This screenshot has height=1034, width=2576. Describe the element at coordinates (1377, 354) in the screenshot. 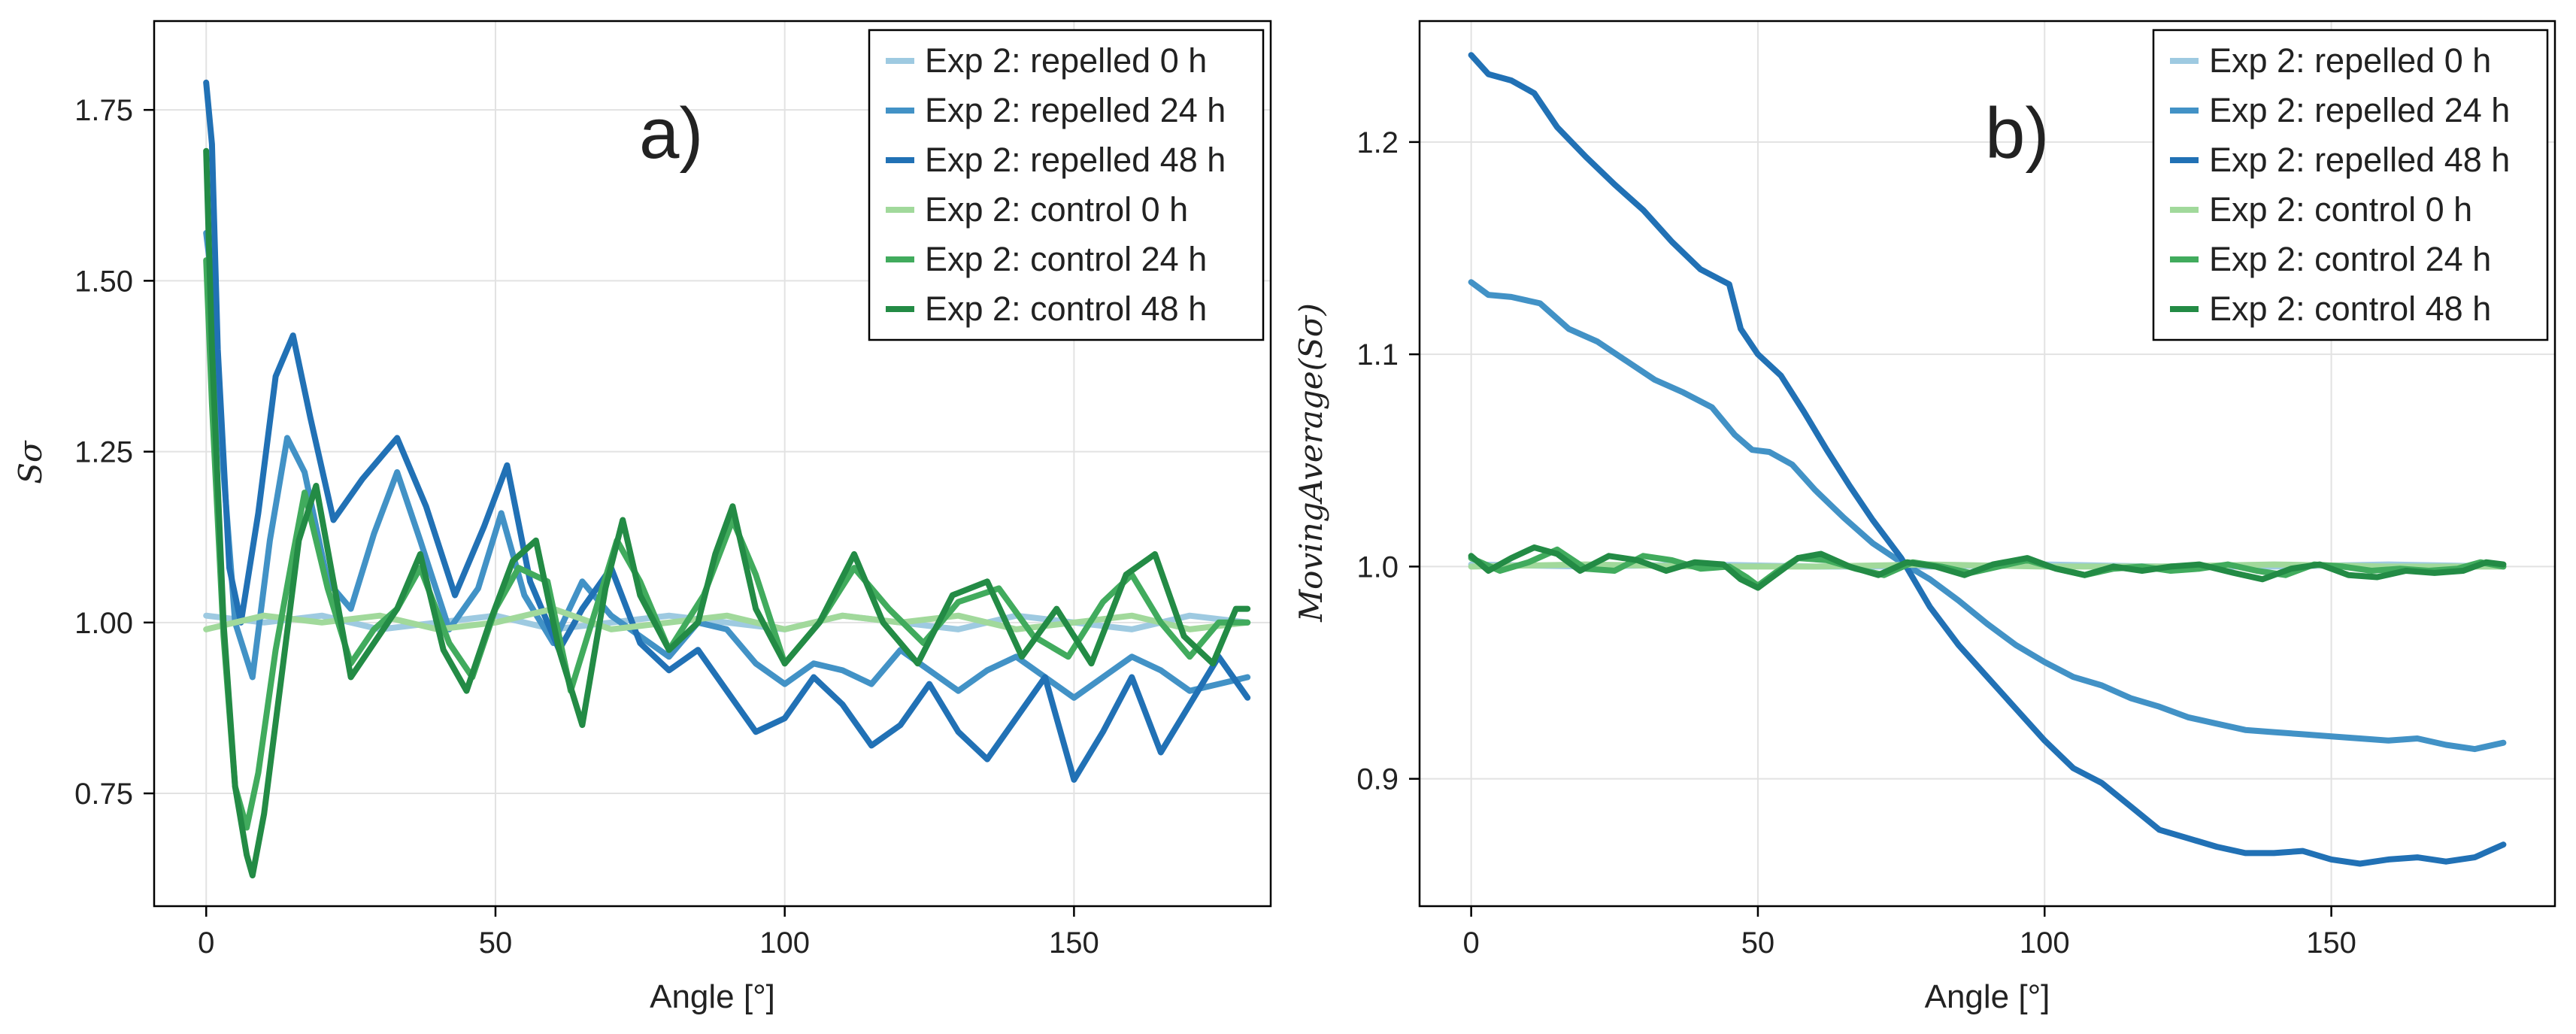

I see `p1-y-tick-label-2: 1.1` at that location.